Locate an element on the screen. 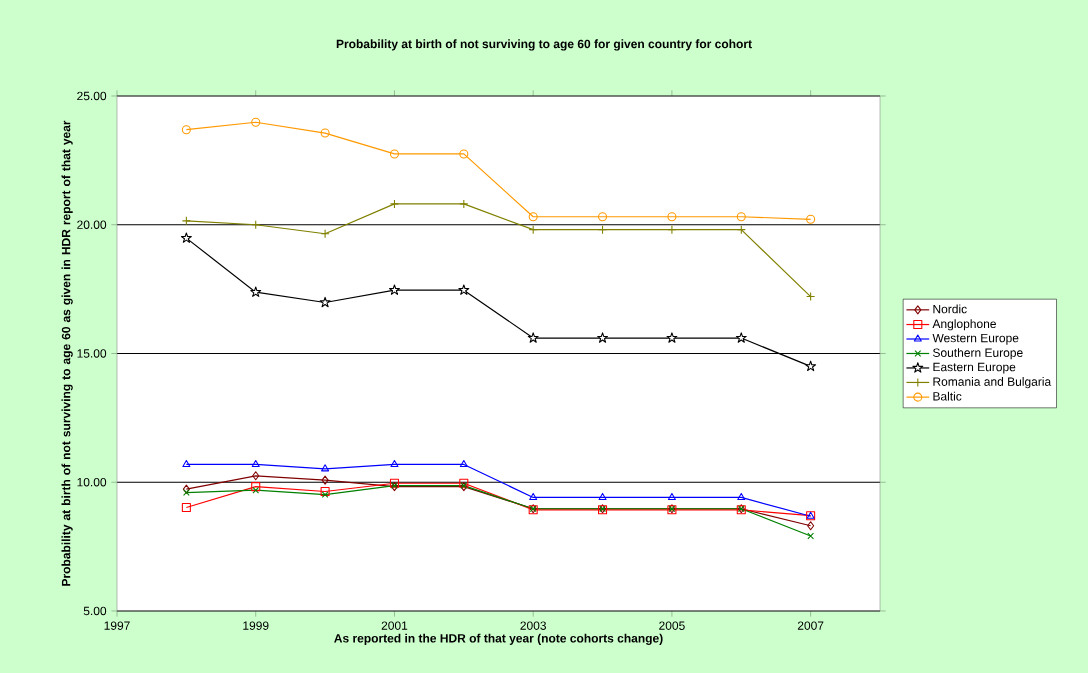 The height and width of the screenshot is (673, 1088). y-tick-label: 5.00 is located at coordinates (95, 611).